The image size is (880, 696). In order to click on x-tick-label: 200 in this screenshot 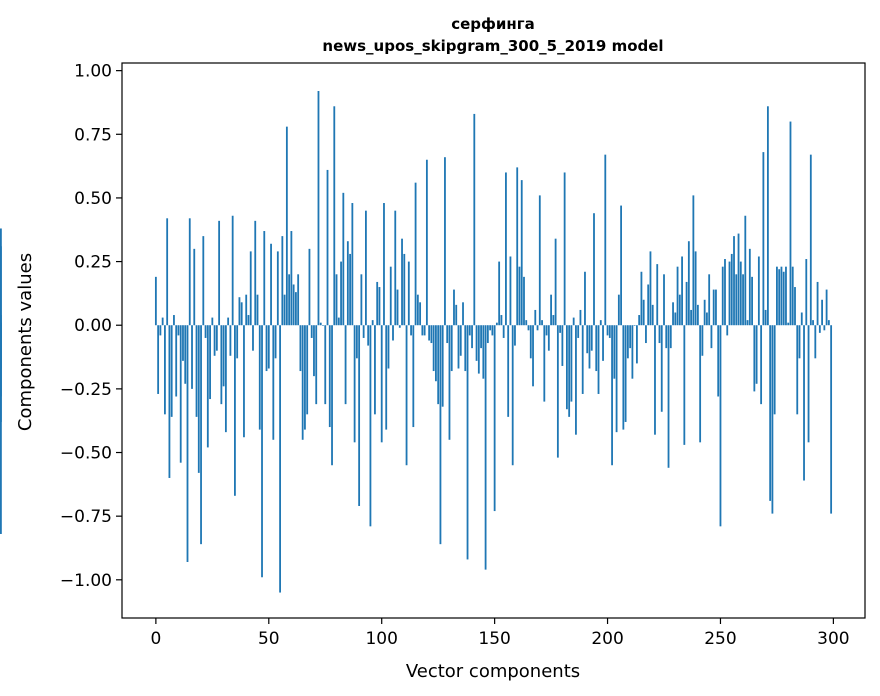, I will do `click(607, 639)`.